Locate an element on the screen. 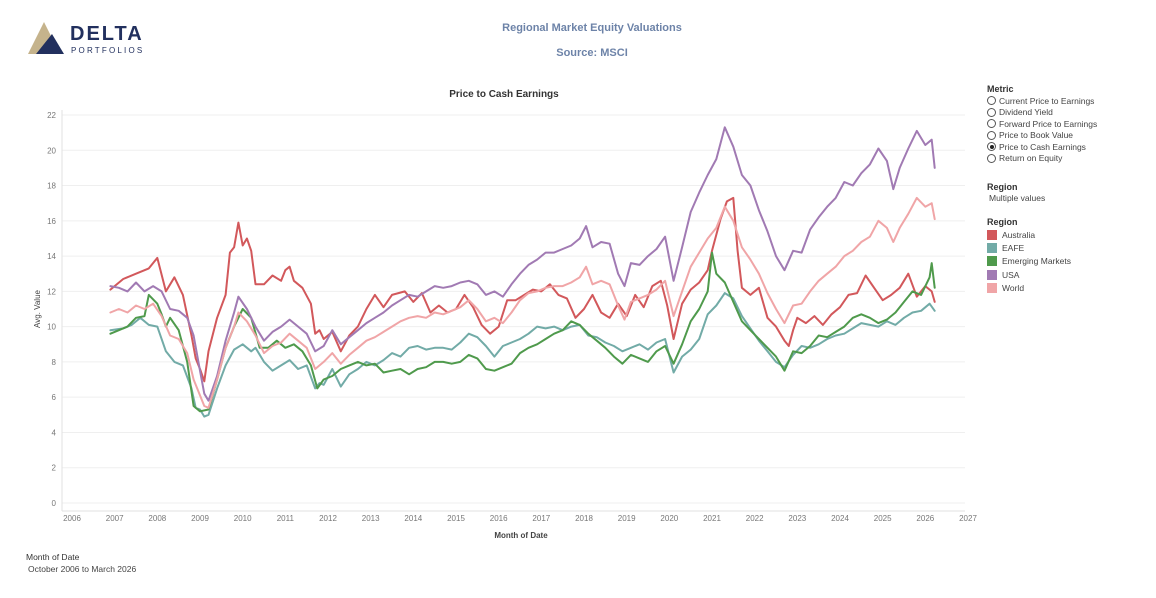 The height and width of the screenshot is (598, 1156). legend-item: USA is located at coordinates (1003, 274).